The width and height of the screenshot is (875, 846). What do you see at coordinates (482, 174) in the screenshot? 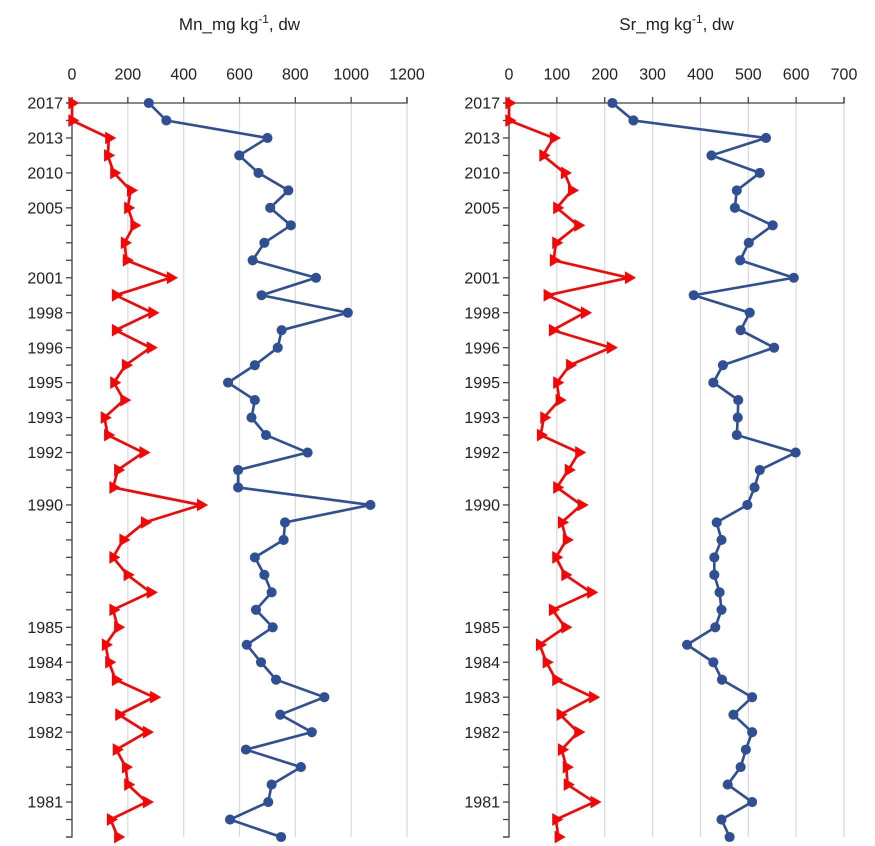
I see `y-tick-label: 2010` at bounding box center [482, 174].